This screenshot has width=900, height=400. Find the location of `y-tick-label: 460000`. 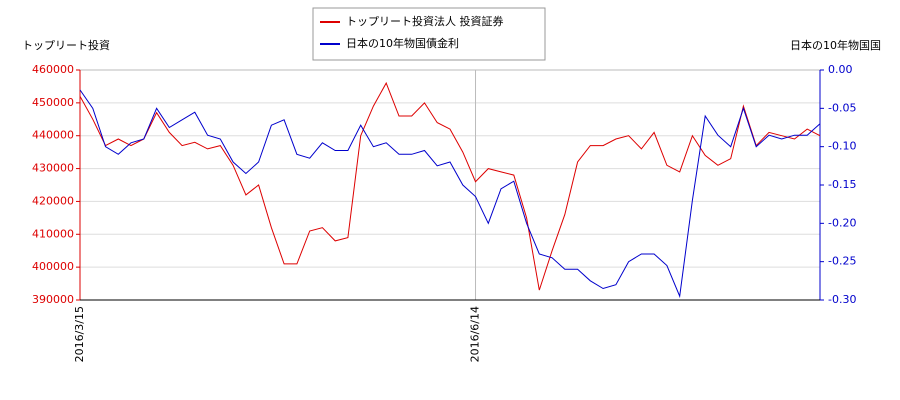

y-tick-label: 460000 is located at coordinates (53, 69).